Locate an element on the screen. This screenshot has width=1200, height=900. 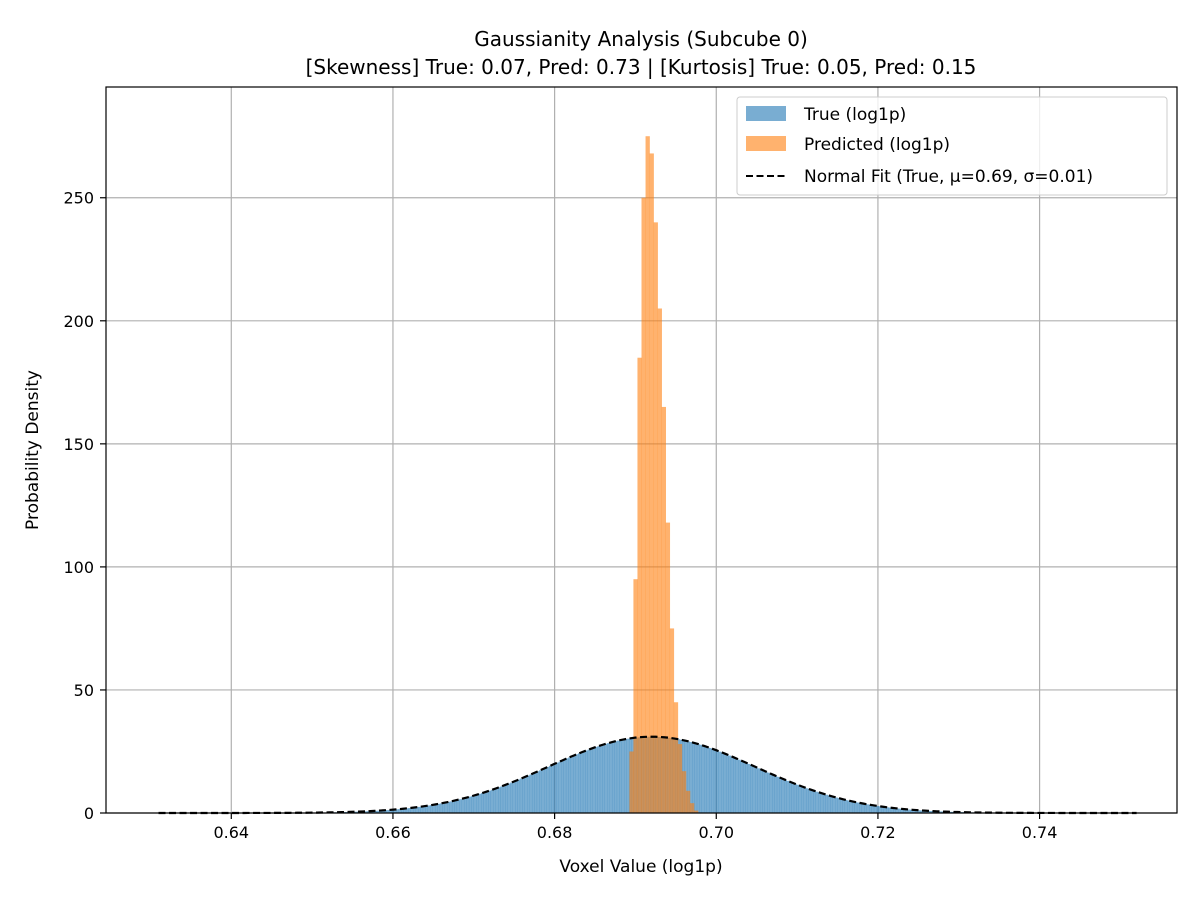
y-tick-label: 0 is located at coordinates (89, 813).